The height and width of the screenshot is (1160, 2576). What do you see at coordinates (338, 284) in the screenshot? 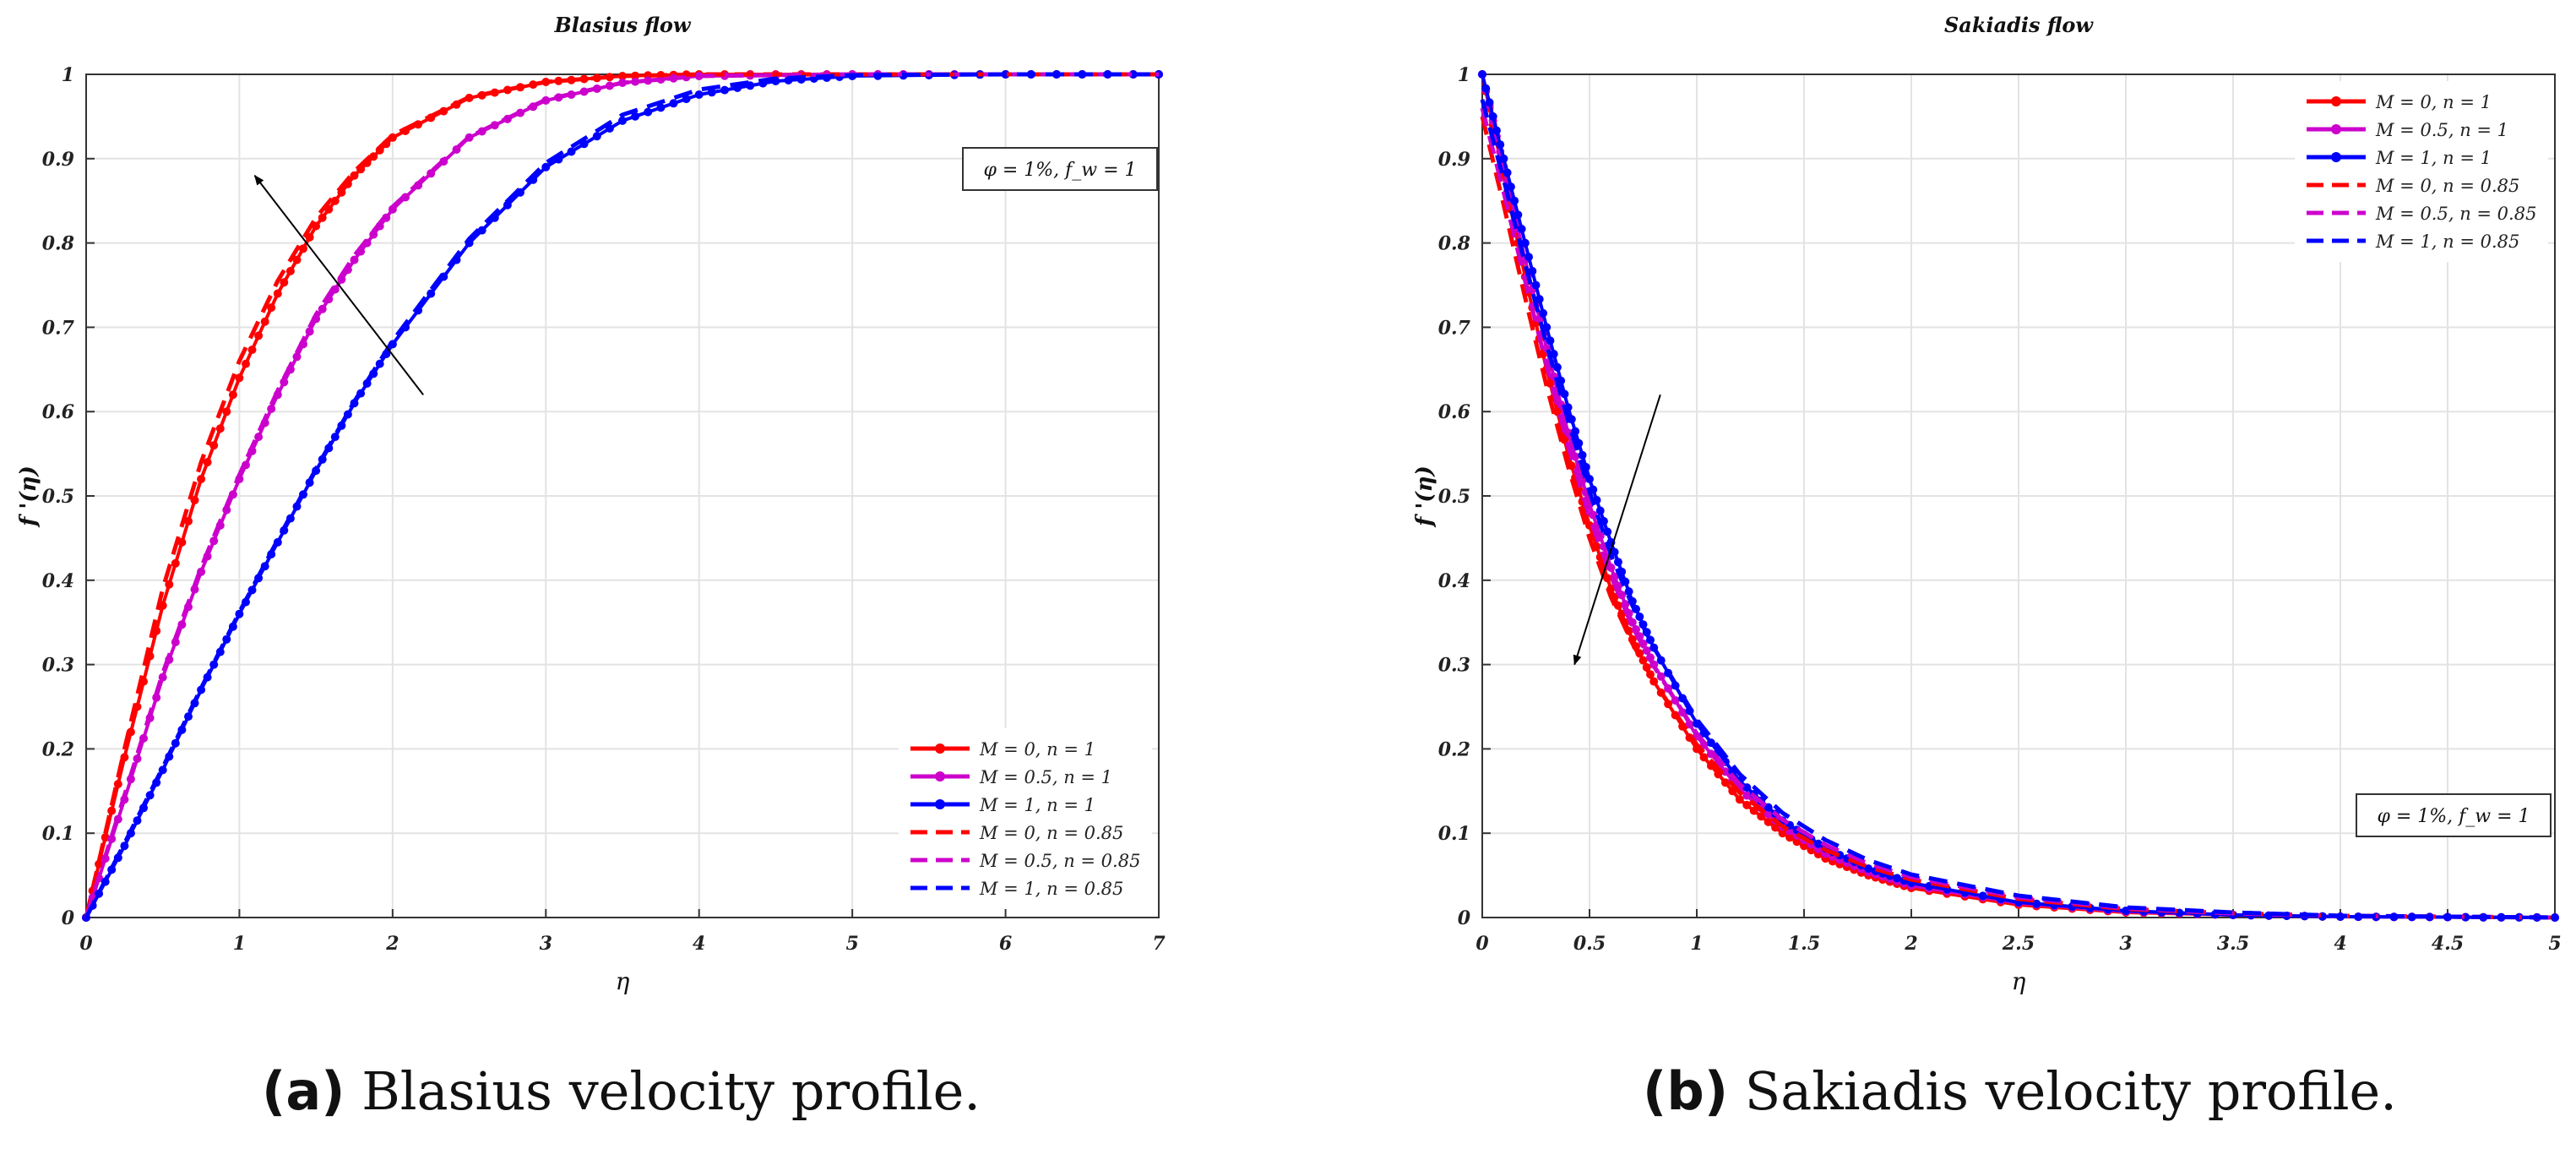
I see `trend-arrow` at bounding box center [338, 284].